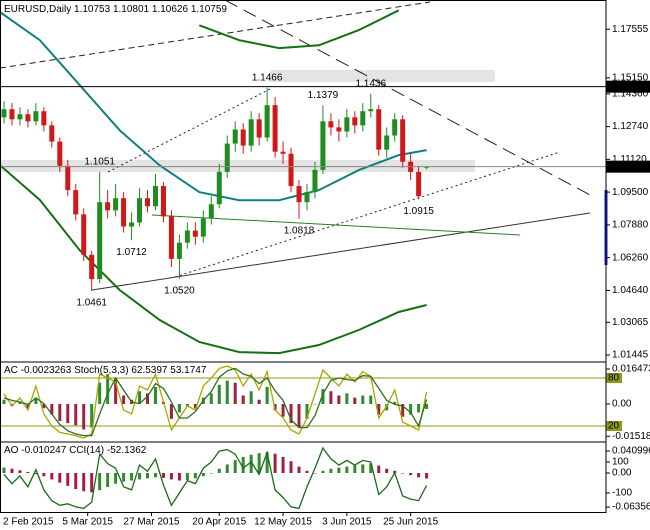  I want to click on price-annotation: 1.1436, so click(370, 83).